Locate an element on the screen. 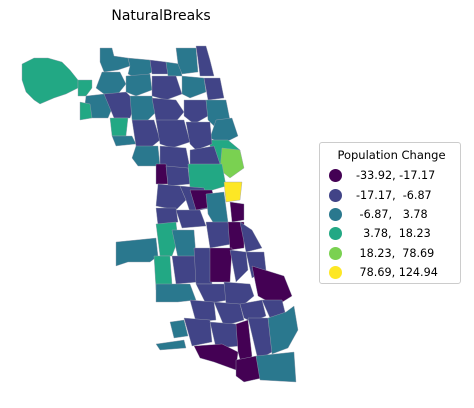  legend-label: -33.92, -17.17 is located at coordinates (396, 176).